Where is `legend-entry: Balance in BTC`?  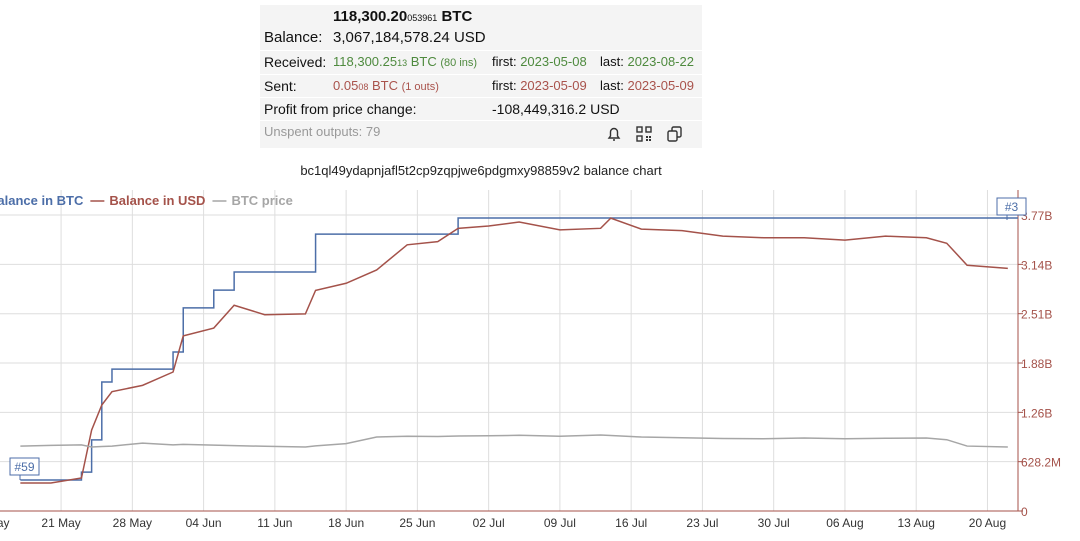
legend-entry: Balance in BTC is located at coordinates (42, 200).